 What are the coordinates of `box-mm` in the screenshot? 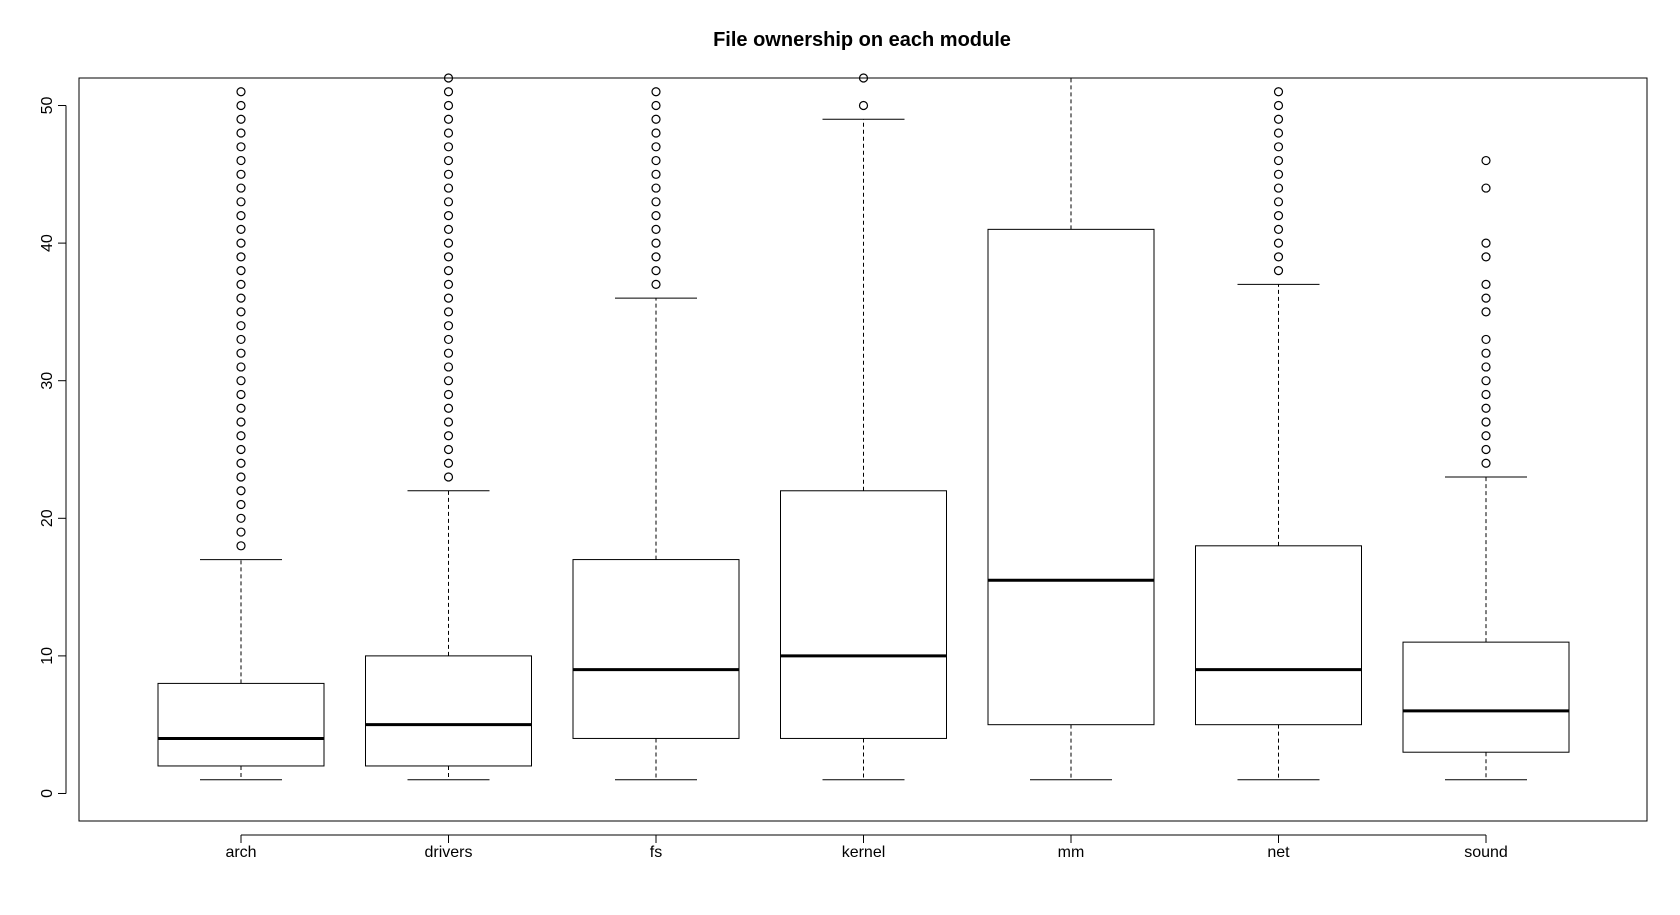 It's located at (1071, 429).